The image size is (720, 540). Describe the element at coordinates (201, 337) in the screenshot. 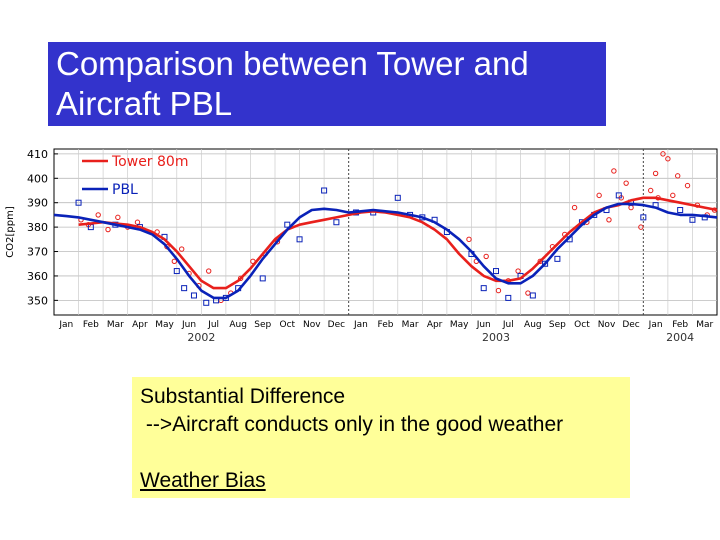

I see `year-label: 2002` at that location.